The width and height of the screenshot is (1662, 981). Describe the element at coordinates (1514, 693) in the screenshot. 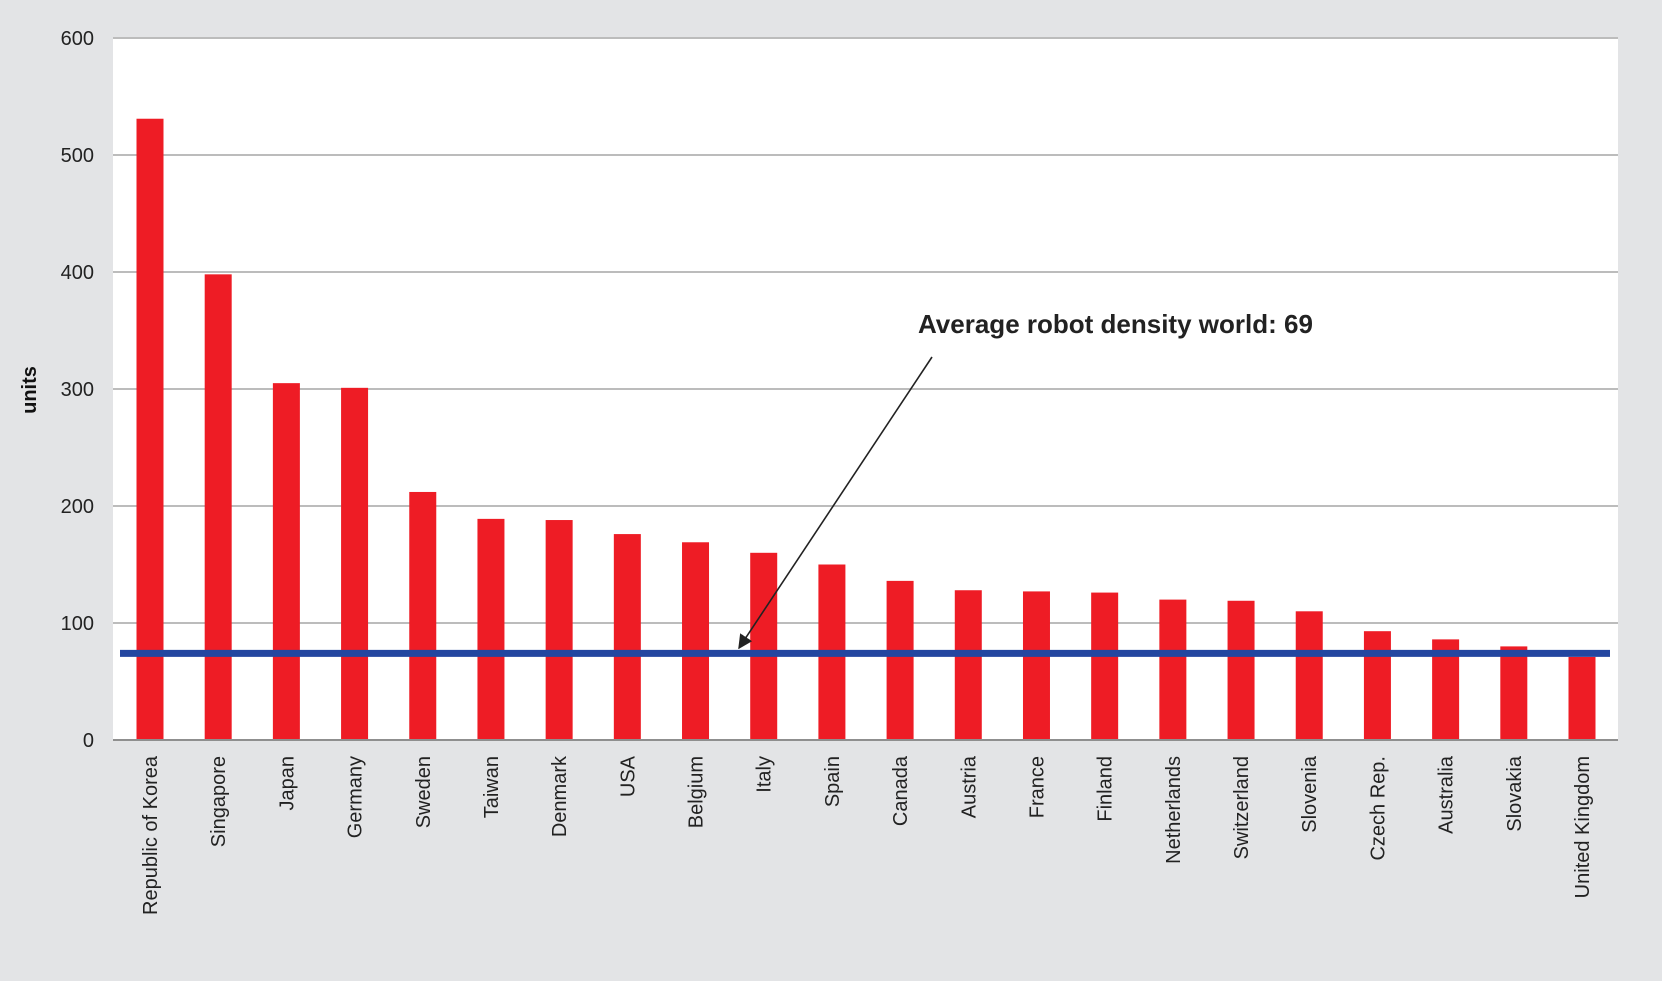

I see `bar-slovakia` at that location.